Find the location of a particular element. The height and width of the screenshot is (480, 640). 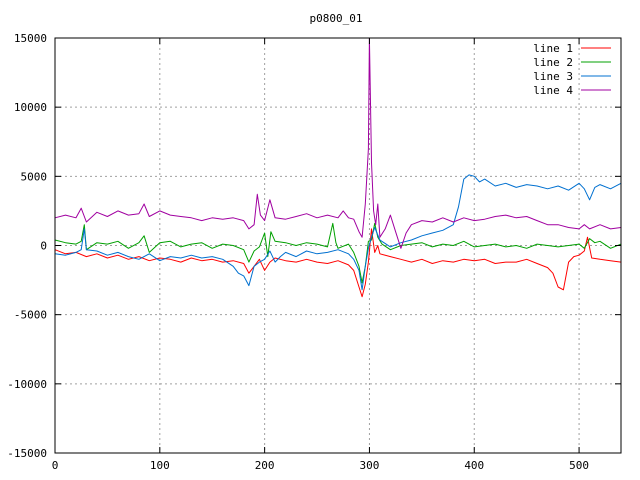

y-tick-label: 10000 is located at coordinates (30, 107).